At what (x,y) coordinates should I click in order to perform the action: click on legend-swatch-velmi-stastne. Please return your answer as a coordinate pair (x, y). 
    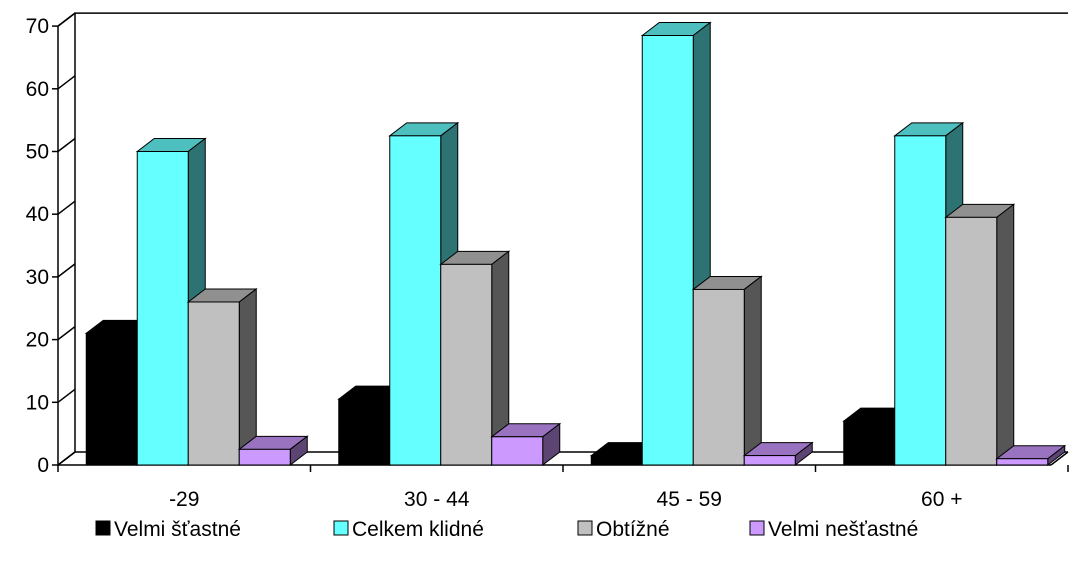
    Looking at the image, I should click on (103, 528).